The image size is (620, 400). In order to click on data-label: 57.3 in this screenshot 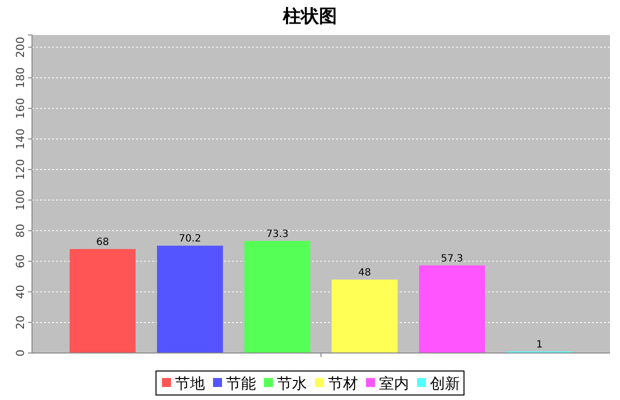, I will do `click(452, 258)`.